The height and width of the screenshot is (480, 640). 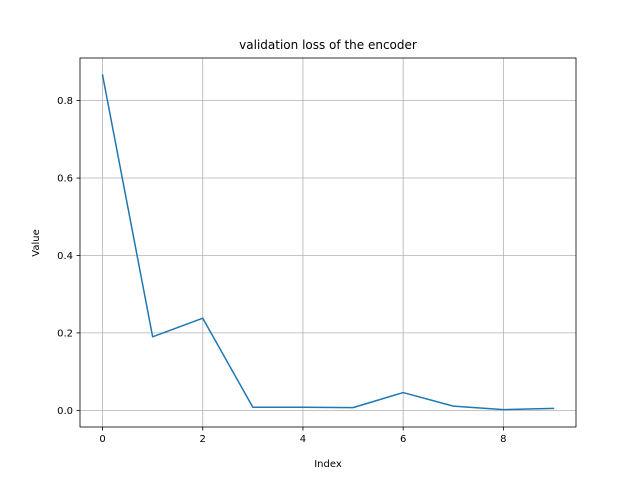 I want to click on y-tick-label: 0.8, so click(x=65, y=101).